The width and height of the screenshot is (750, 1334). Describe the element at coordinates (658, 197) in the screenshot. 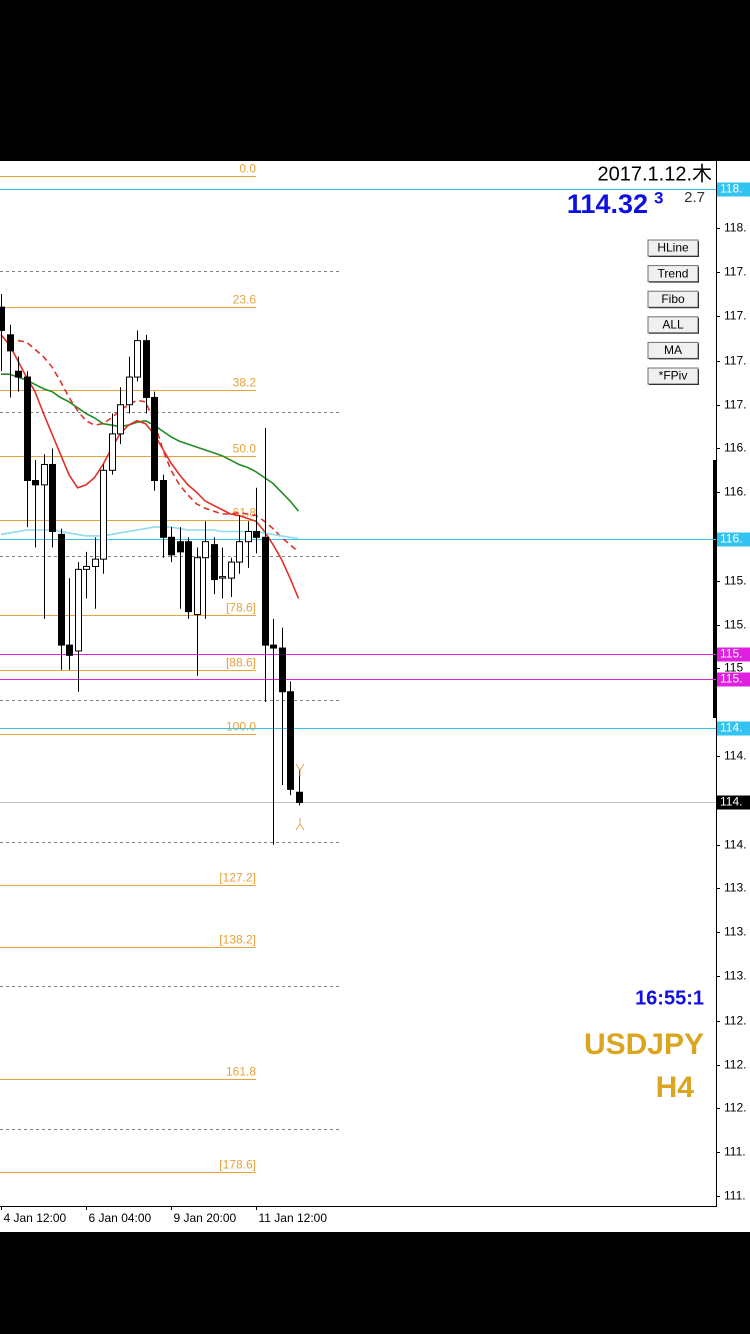

I see `bid-pip: 3` at that location.